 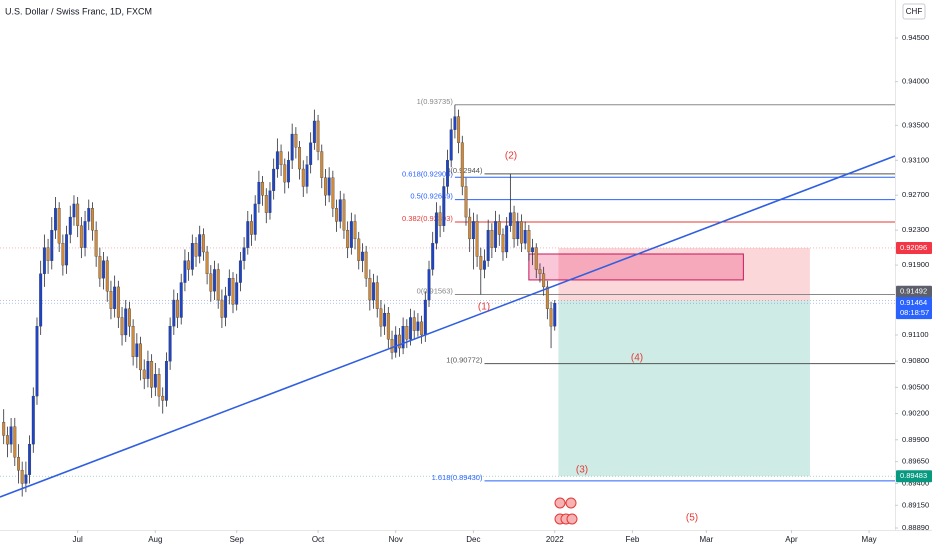 I want to click on currency-box, so click(x=914, y=11).